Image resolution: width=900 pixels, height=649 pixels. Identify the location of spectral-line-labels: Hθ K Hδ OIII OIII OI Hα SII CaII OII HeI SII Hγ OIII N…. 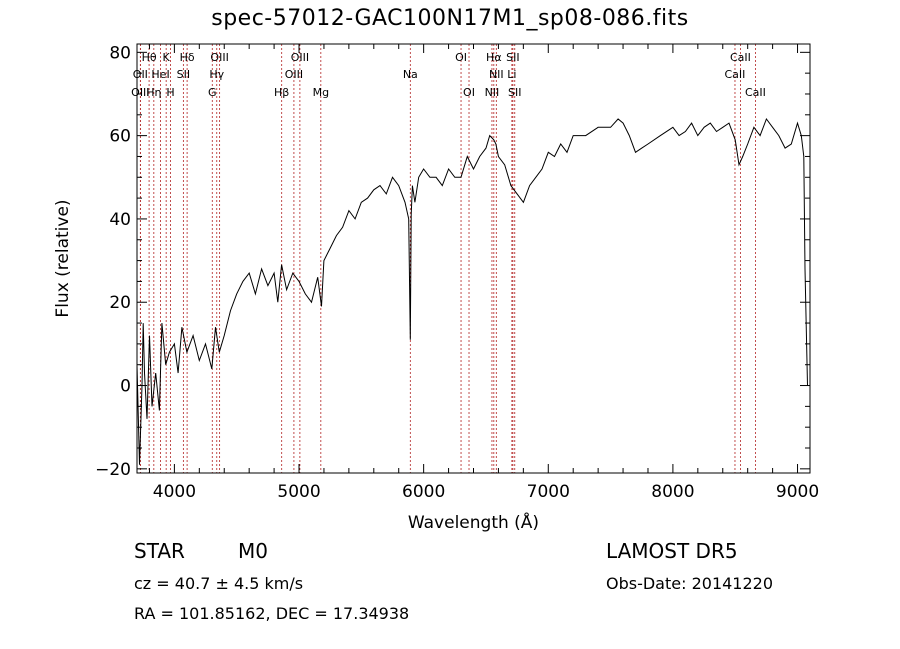
(448, 75).